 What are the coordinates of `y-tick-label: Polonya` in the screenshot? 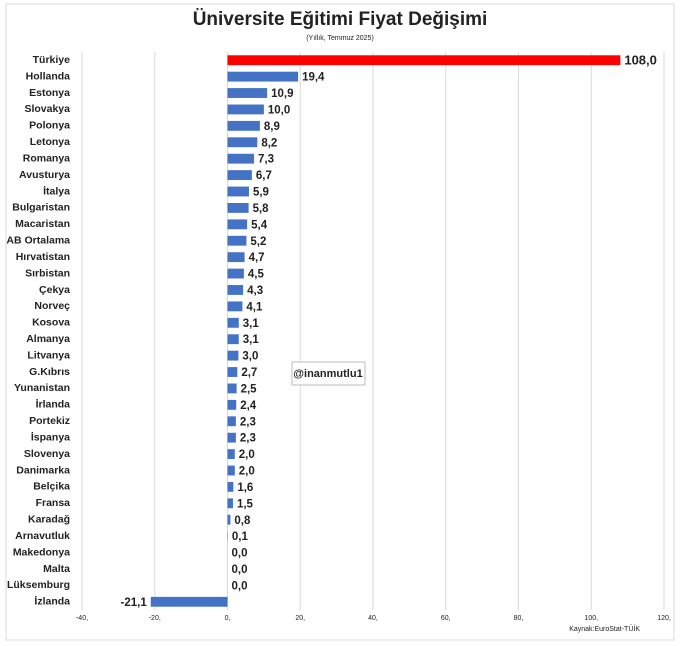 It's located at (49, 126).